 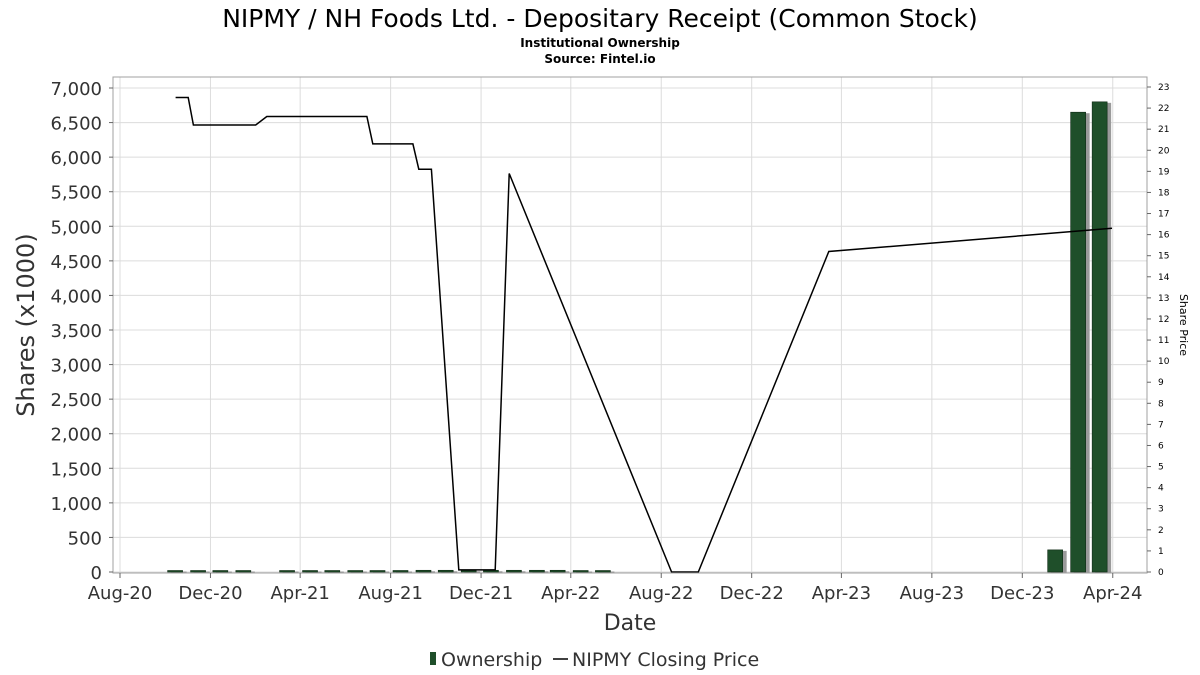 What do you see at coordinates (1163, 109) in the screenshot?
I see `y2-tick-label: 22` at bounding box center [1163, 109].